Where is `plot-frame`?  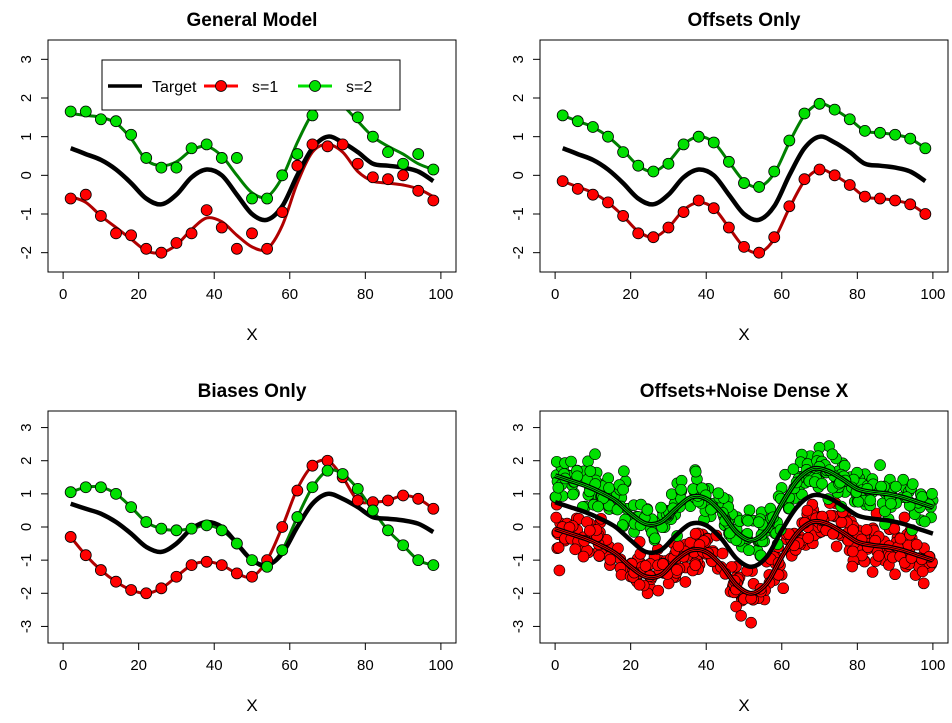 plot-frame is located at coordinates (744, 156).